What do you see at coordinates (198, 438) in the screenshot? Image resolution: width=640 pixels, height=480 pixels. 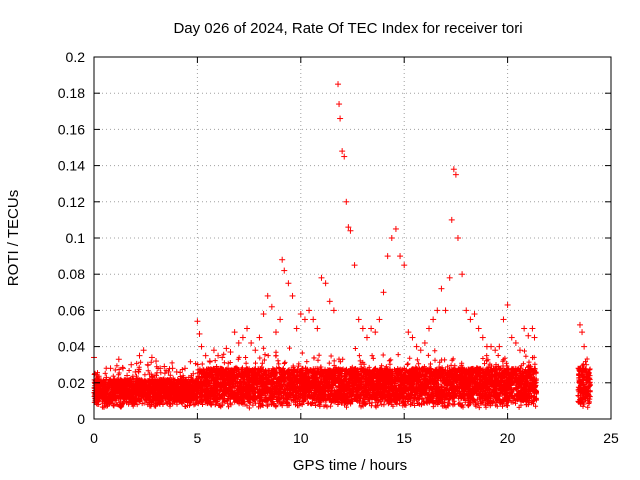 I see `x-tick-label: 5` at bounding box center [198, 438].